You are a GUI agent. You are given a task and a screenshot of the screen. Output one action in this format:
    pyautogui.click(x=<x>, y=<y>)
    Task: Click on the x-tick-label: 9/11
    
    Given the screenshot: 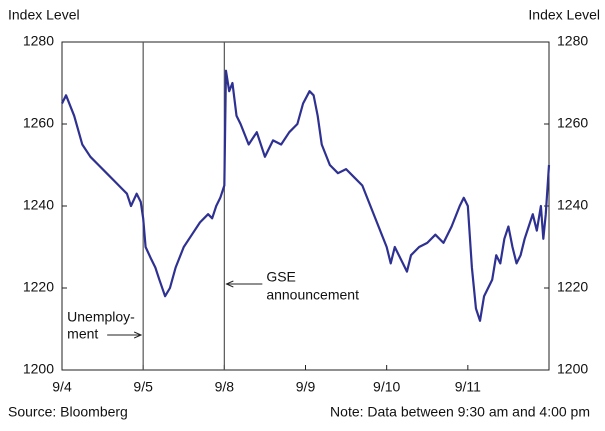 What is the action you would take?
    pyautogui.click(x=468, y=387)
    